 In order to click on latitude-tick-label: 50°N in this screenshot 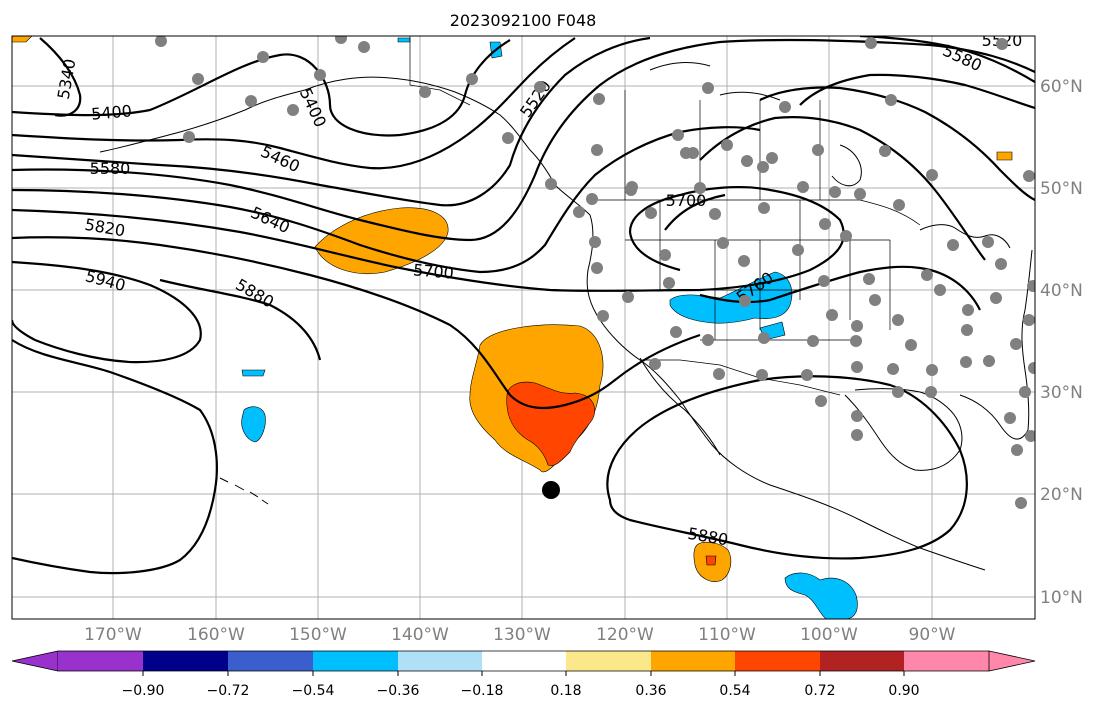, I will do `click(1061, 189)`.